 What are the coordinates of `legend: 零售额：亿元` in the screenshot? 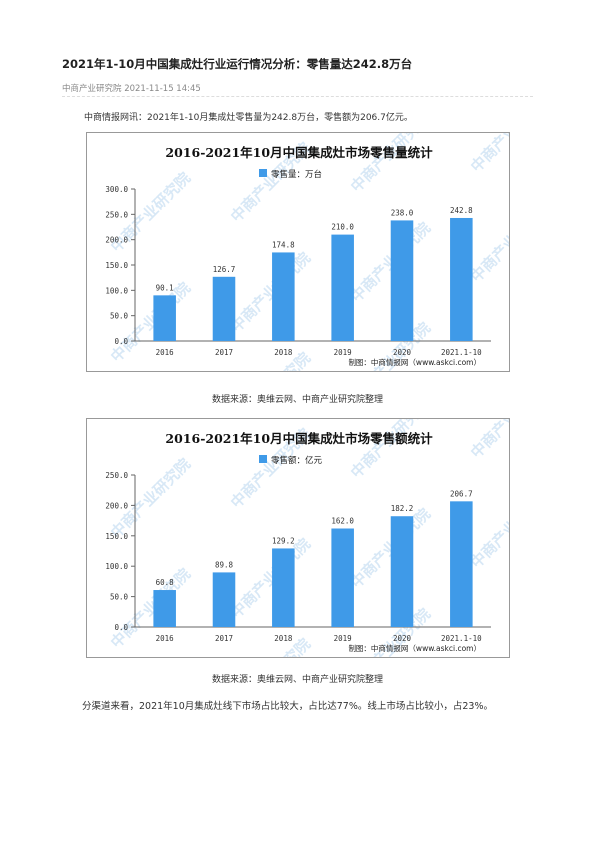 It's located at (291, 460).